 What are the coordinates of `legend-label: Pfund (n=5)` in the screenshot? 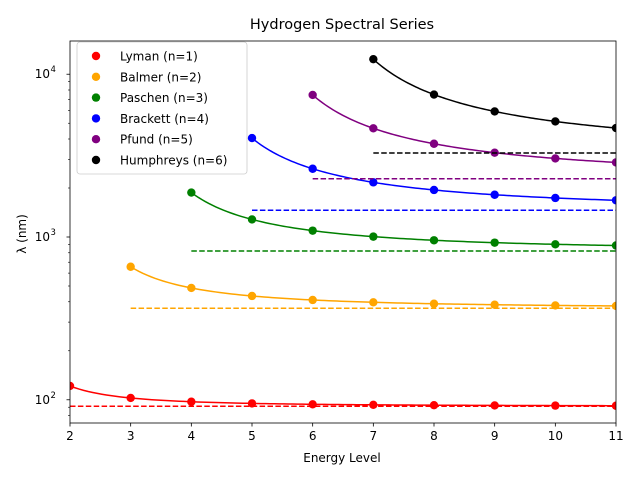 It's located at (156, 140).